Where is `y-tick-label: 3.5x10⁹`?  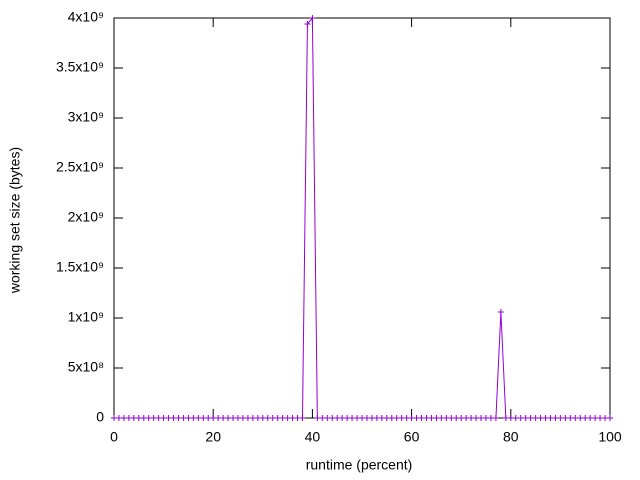
y-tick-label: 3.5x10⁹ is located at coordinates (80, 67).